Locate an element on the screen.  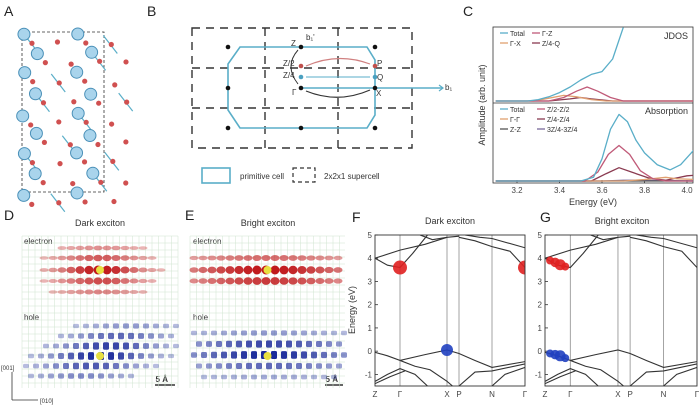
primitive-cell-outline is located at coordinates (301, 87).